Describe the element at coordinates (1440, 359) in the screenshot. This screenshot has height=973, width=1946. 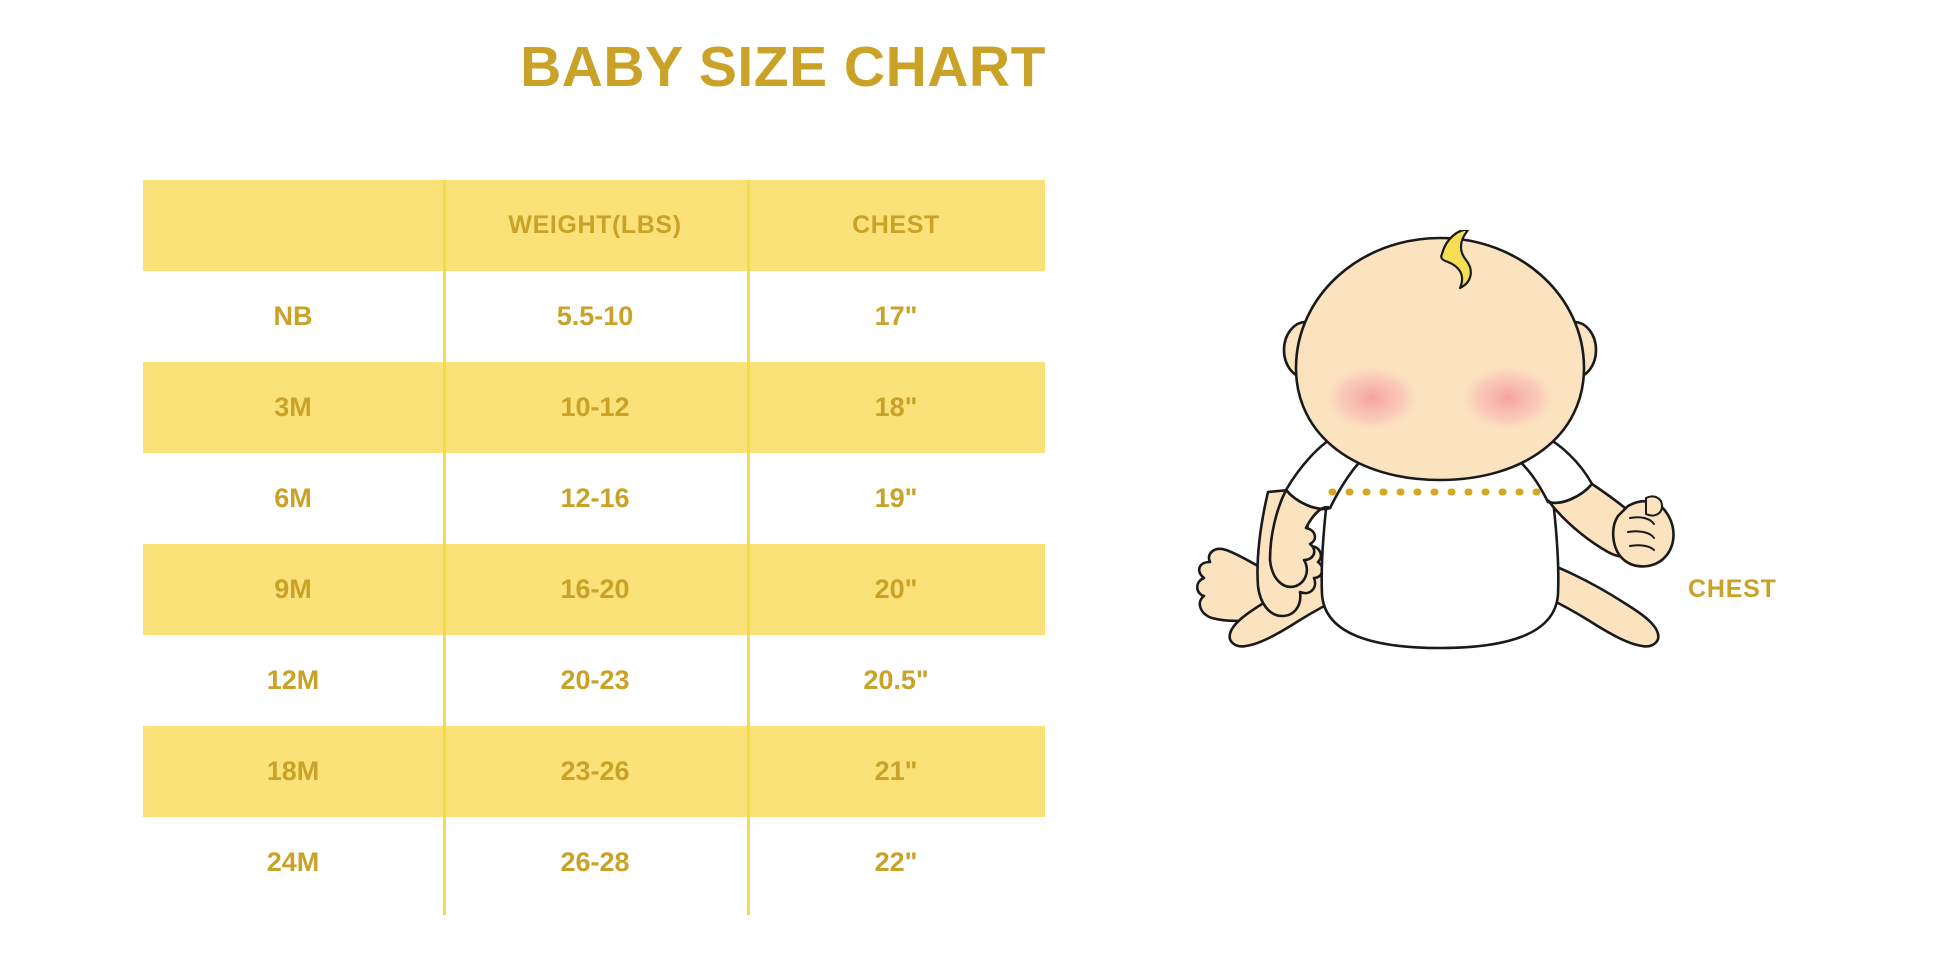
I see `head` at that location.